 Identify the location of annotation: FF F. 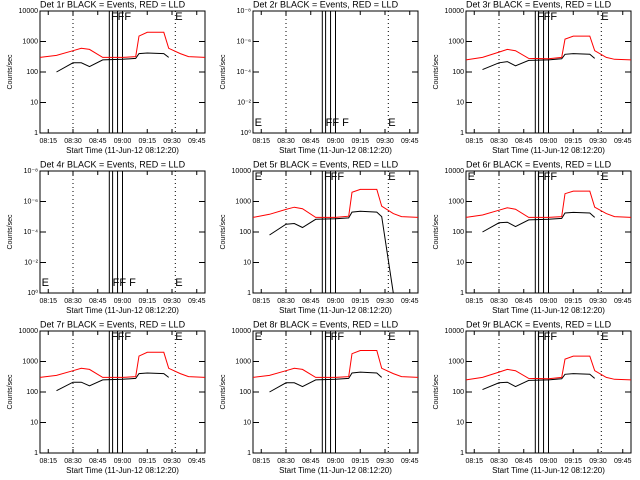
(337, 123).